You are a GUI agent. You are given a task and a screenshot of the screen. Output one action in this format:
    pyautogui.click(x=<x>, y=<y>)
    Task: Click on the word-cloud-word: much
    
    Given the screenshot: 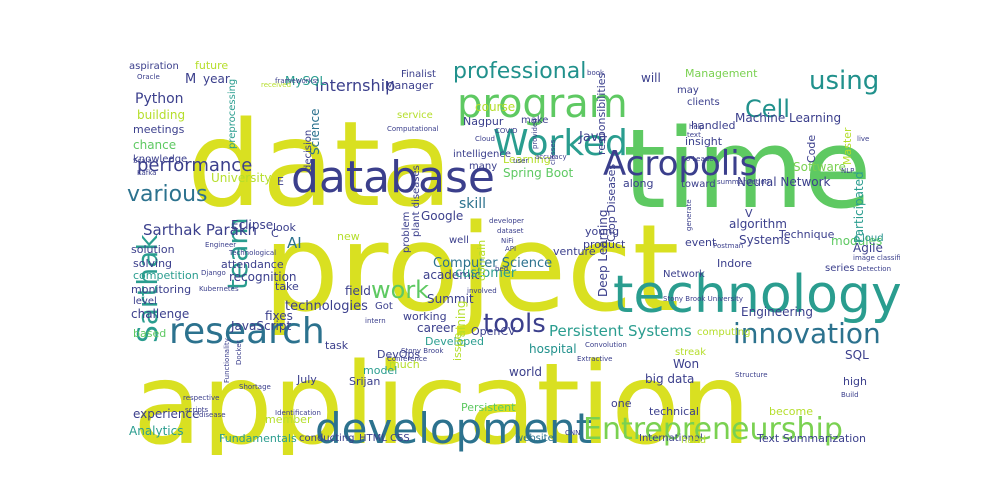 What is the action you would take?
    pyautogui.click(x=404, y=364)
    